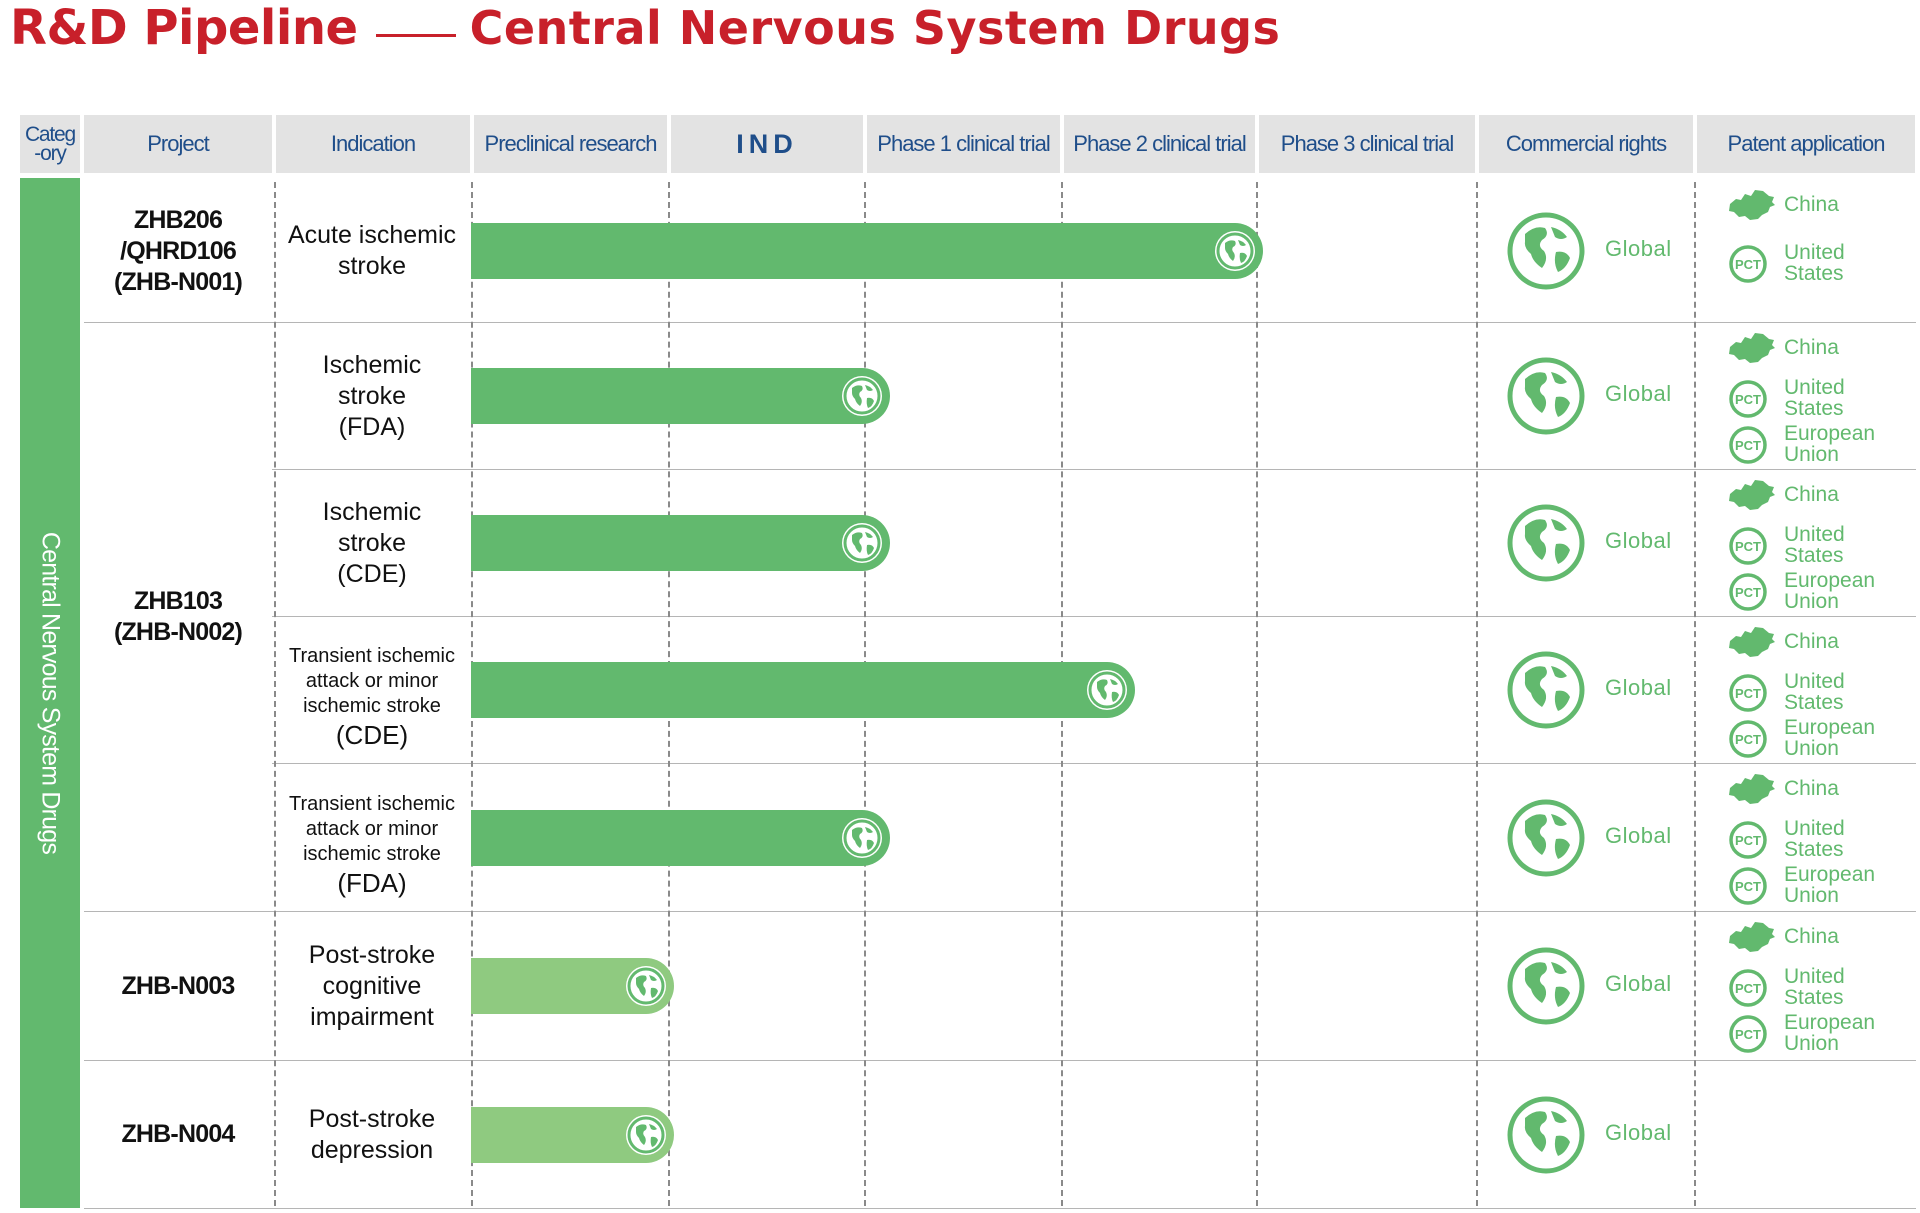  I want to click on indication-line: Acute ischemic, so click(372, 235).